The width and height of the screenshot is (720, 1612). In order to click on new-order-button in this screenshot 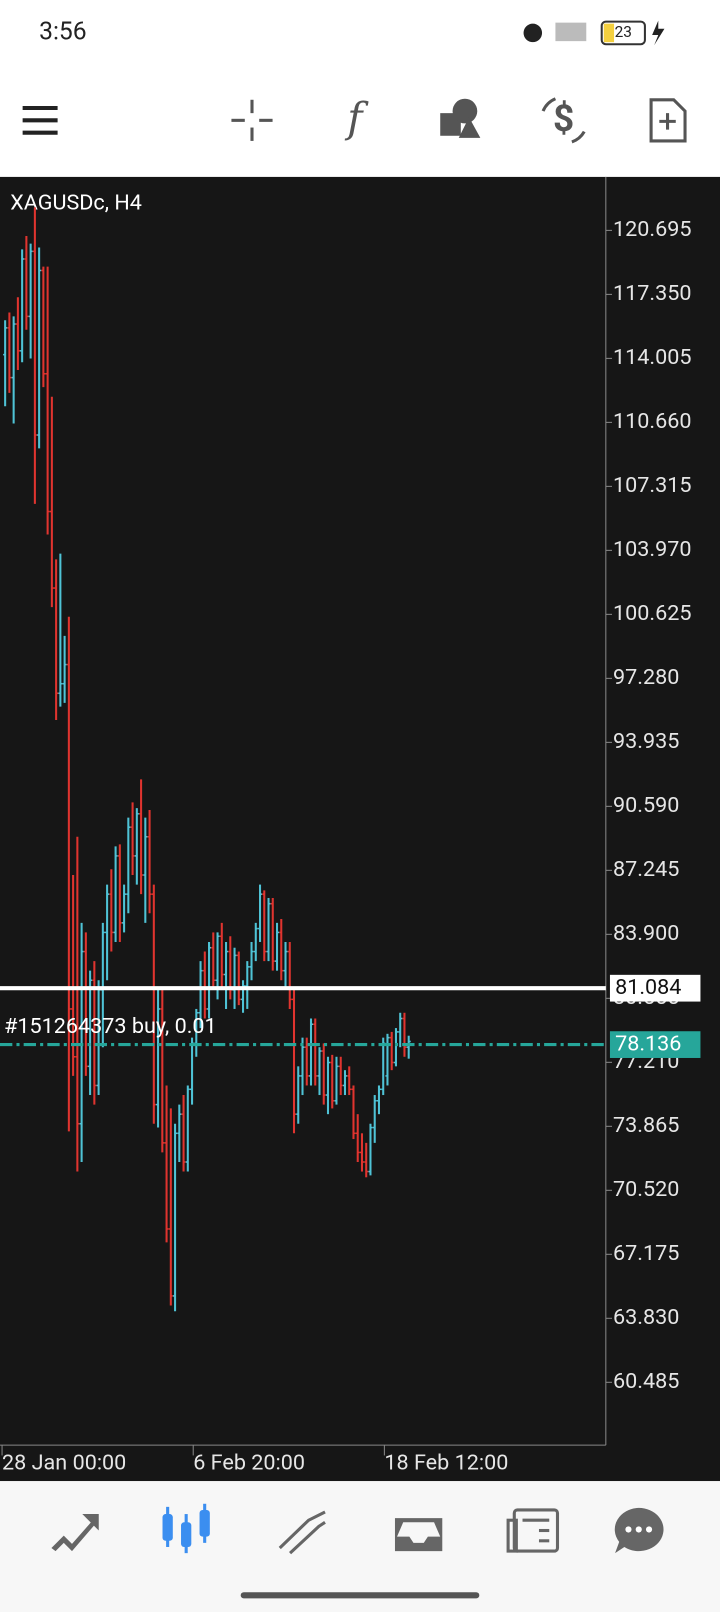, I will do `click(668, 120)`.